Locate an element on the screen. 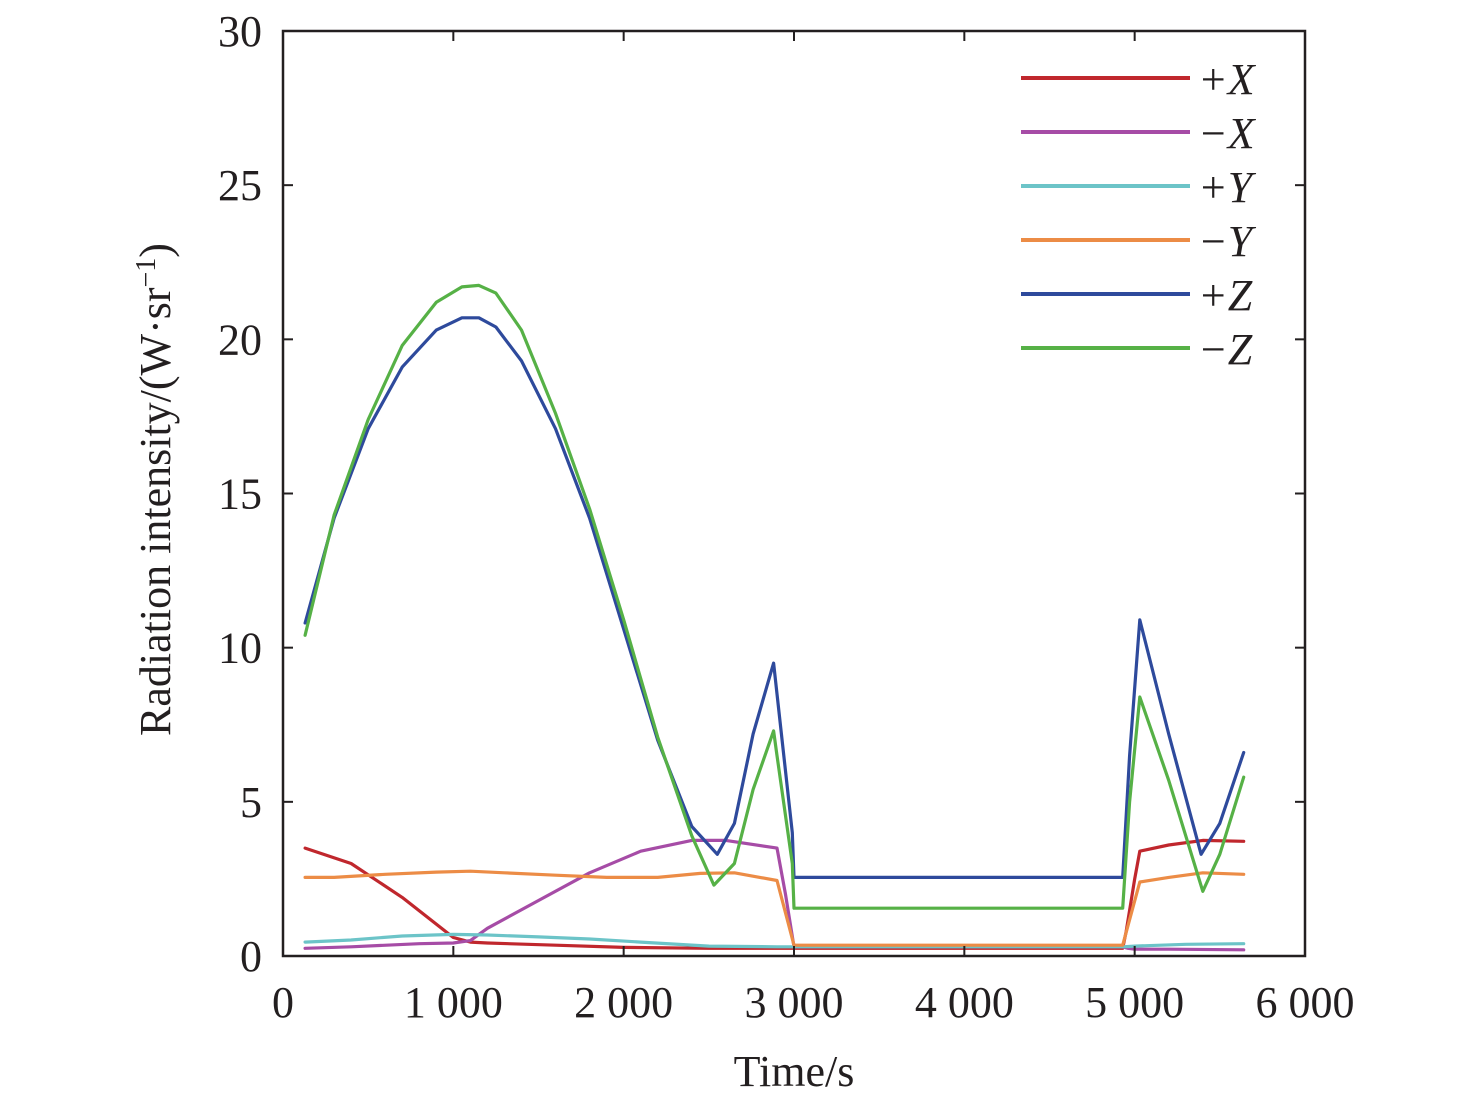 Image resolution: width=1476 pixels, height=1104 pixels. y-tick-label: 15 is located at coordinates (240, 494).